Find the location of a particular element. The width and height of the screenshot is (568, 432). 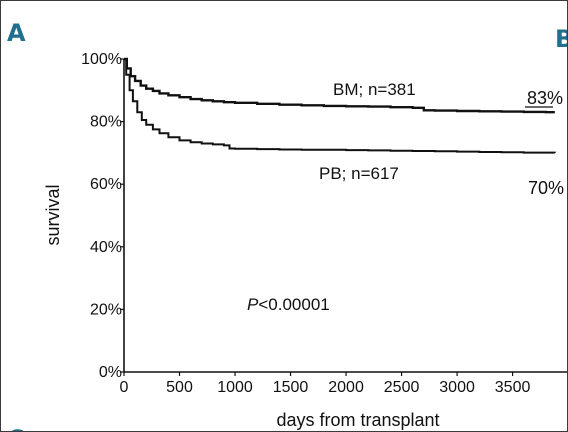

series-line-bm is located at coordinates (339, 85).